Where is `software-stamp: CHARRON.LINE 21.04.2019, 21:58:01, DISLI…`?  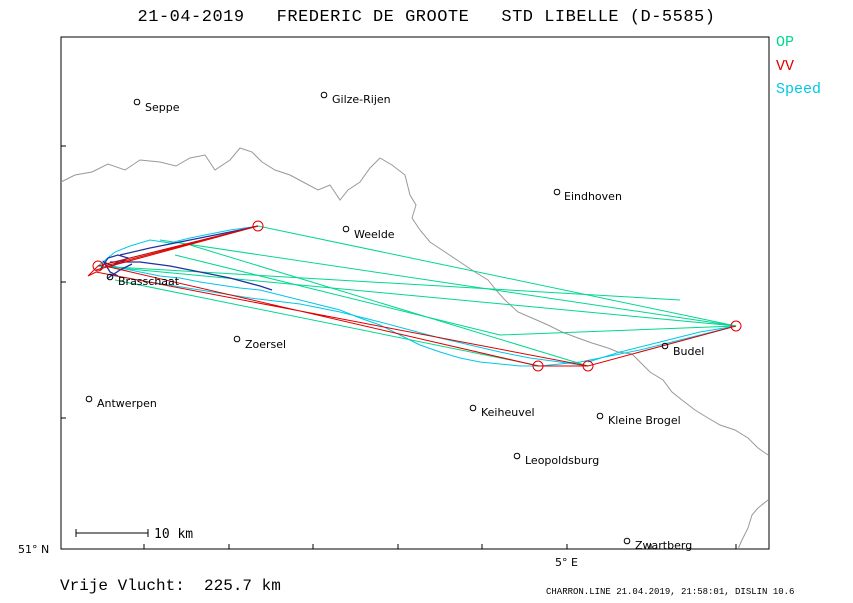 software-stamp: CHARRON.LINE 21.04.2019, 21:58:01, DISLI… is located at coordinates (670, 592).